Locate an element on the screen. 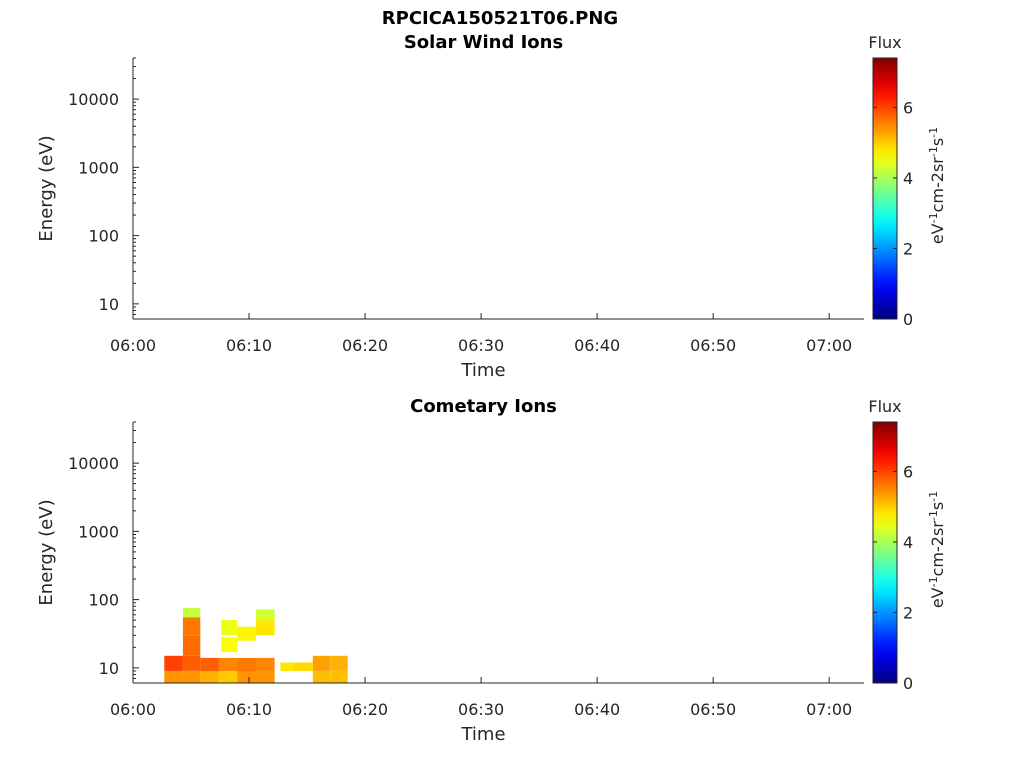  panel-title: Cometary Ions is located at coordinates (483, 406).